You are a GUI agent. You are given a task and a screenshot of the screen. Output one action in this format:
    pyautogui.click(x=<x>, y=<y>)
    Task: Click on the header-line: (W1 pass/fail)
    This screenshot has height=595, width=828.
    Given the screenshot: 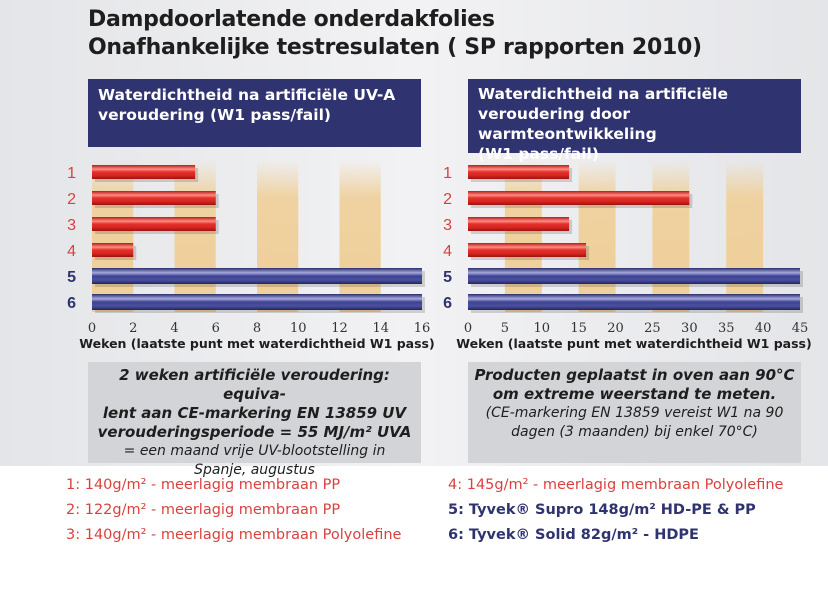 What is the action you would take?
    pyautogui.click(x=538, y=154)
    